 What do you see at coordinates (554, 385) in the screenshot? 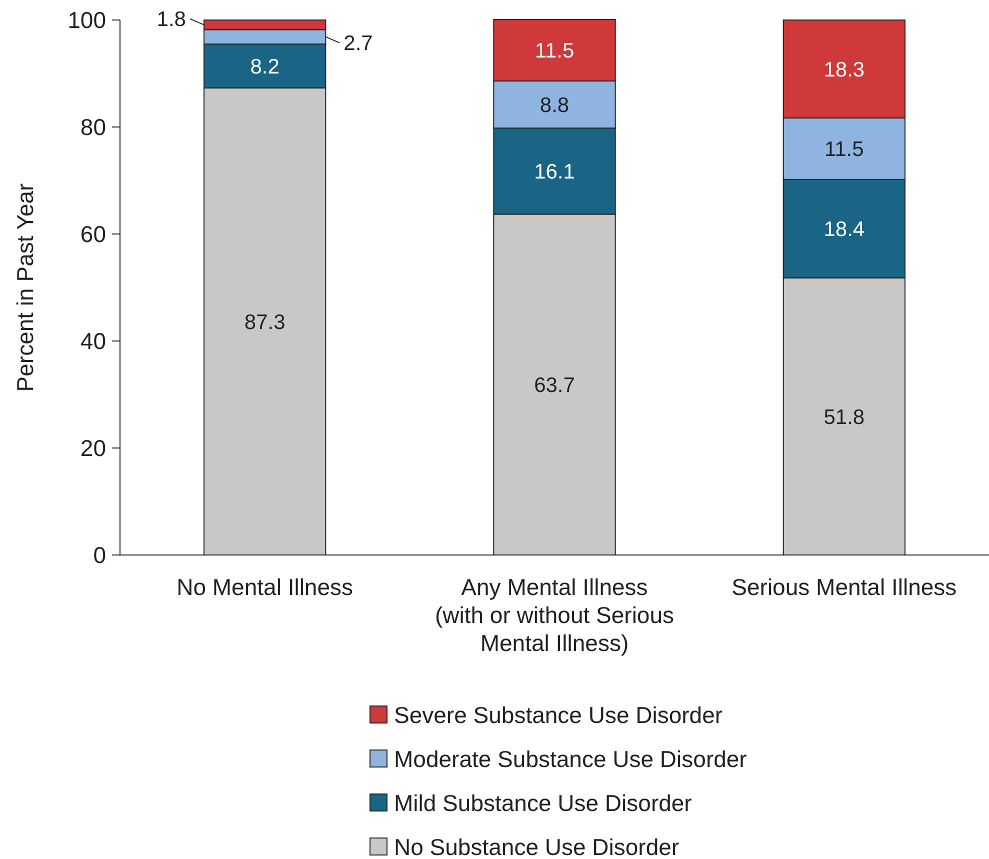
I see `data-label: 63.7` at bounding box center [554, 385].